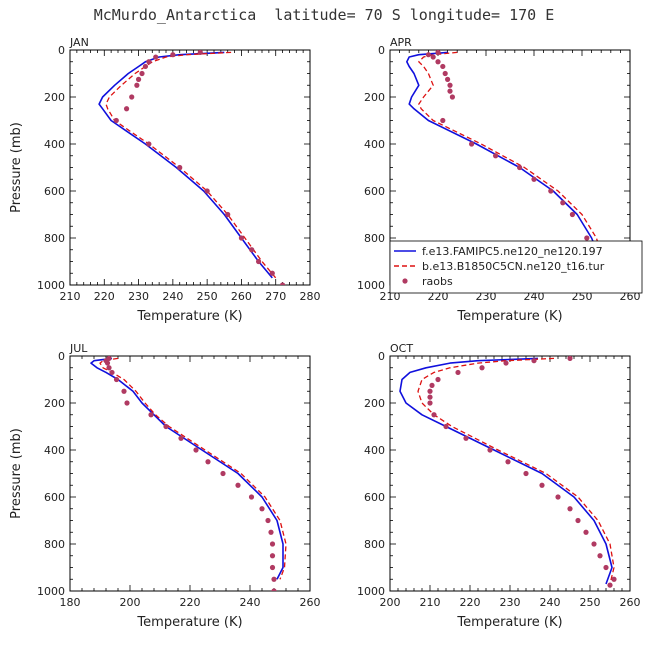 The image size is (648, 652). I want to click on x-tick-label: 250, so click(590, 602).